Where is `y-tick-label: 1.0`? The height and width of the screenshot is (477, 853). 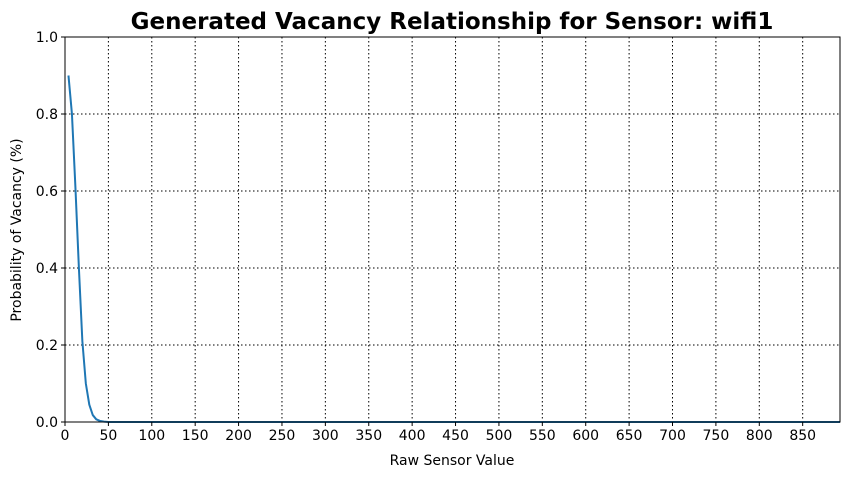 y-tick-label: 1.0 is located at coordinates (47, 38).